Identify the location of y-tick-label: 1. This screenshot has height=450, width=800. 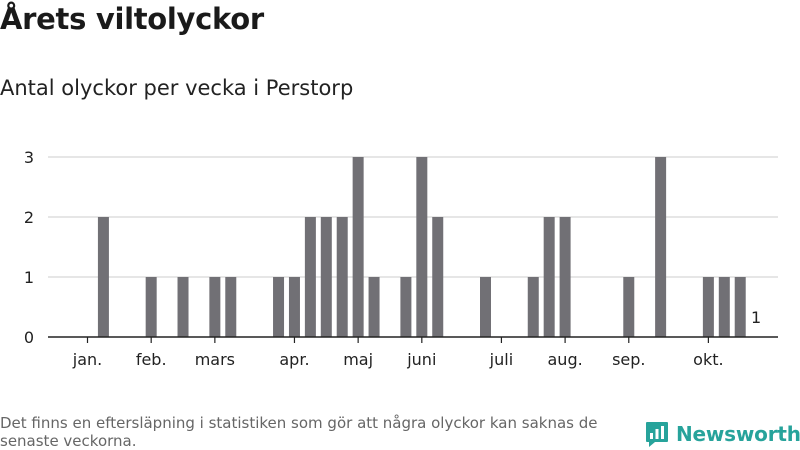
(29, 277).